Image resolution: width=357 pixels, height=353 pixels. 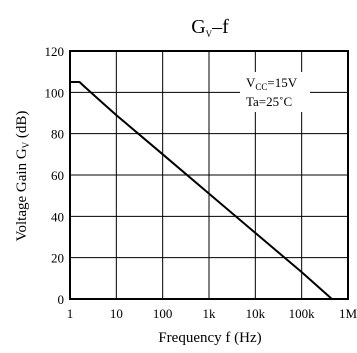 What do you see at coordinates (55, 92) in the screenshot?
I see `y-tick-label: 100` at bounding box center [55, 92].